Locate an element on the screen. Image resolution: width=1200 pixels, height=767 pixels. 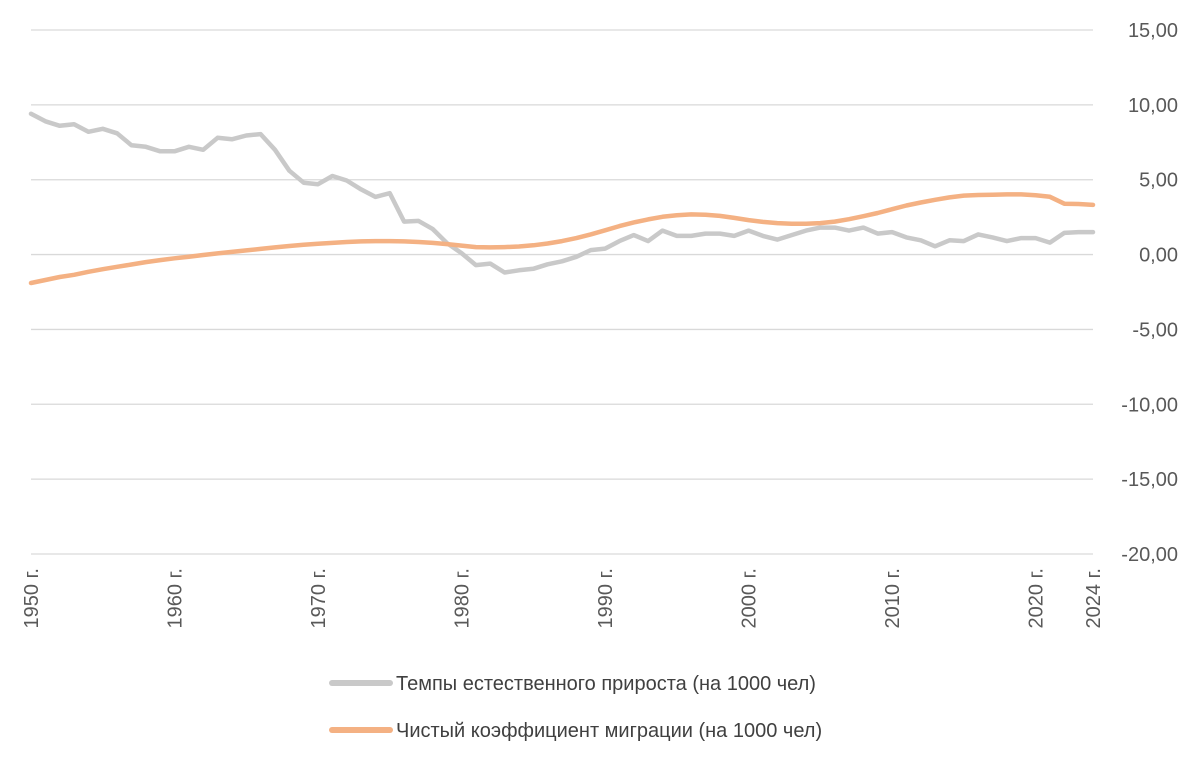
x-tick-label: 1980 г. is located at coordinates (463, 598).